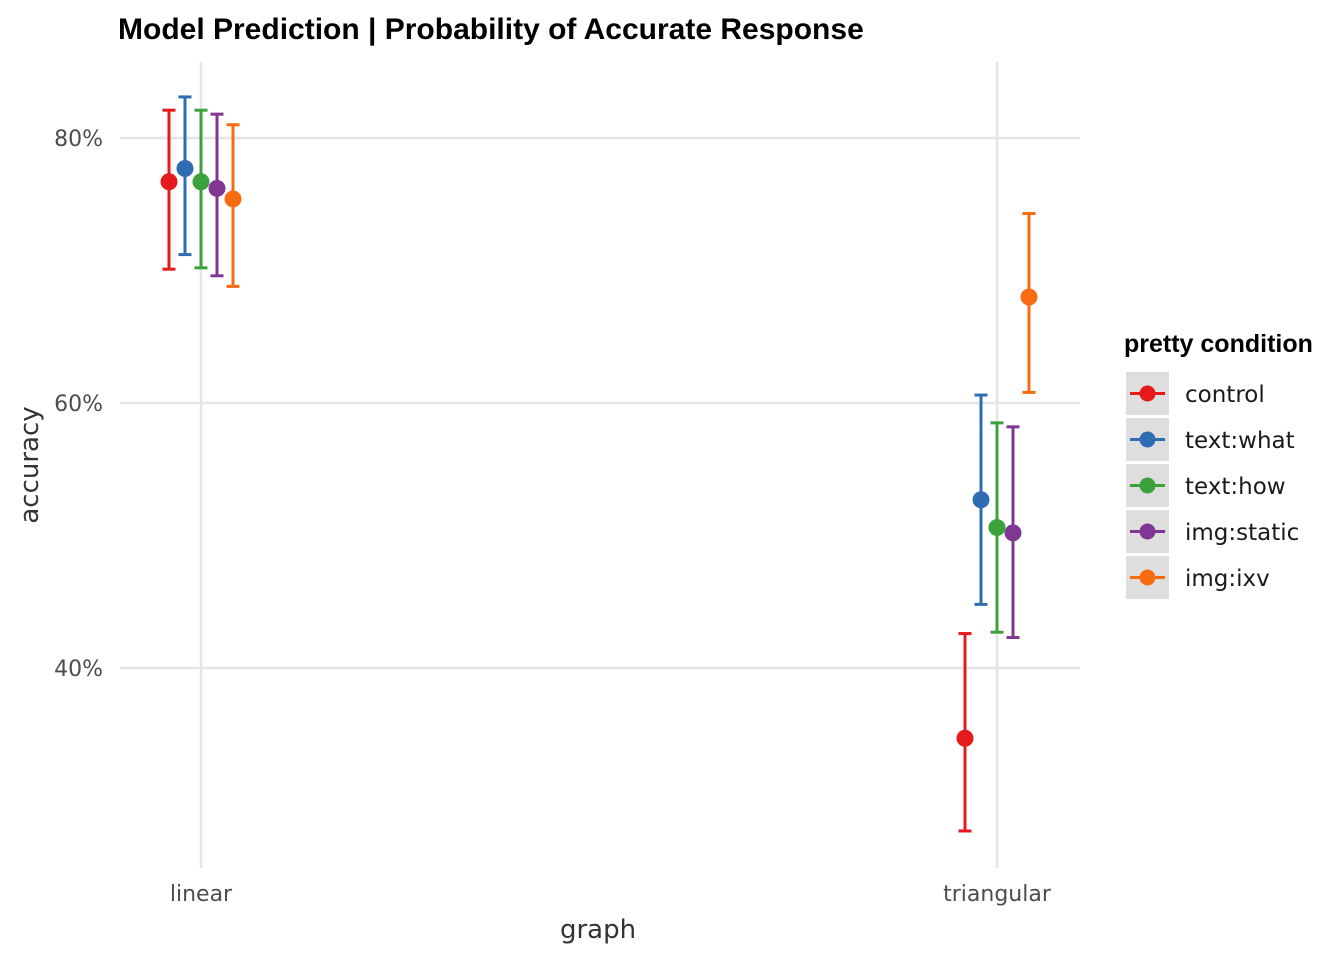 Image resolution: width=1344 pixels, height=960 pixels. I want to click on legend-label: text:what, so click(1240, 441).